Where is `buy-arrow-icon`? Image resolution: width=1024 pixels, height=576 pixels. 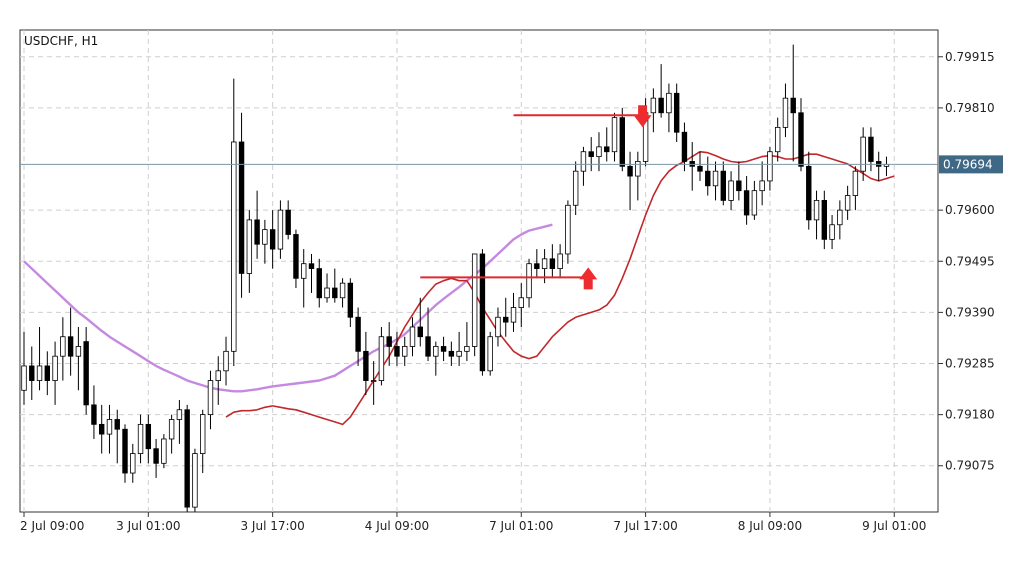 buy-arrow-icon is located at coordinates (588, 278).